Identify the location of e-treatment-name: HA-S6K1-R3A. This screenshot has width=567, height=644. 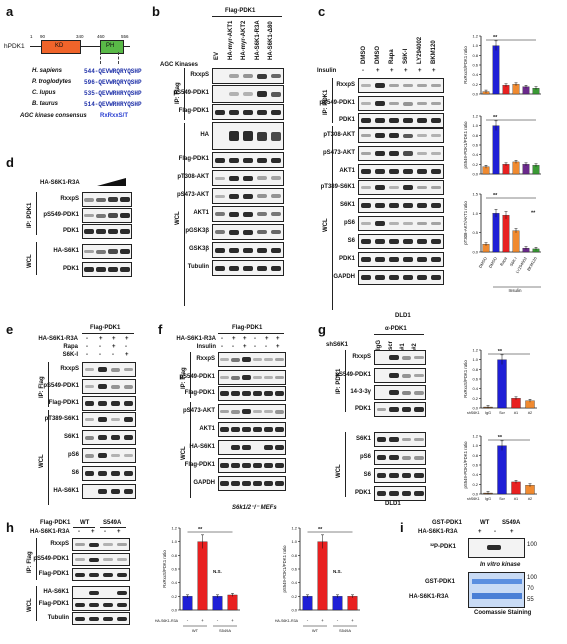
(58, 339).